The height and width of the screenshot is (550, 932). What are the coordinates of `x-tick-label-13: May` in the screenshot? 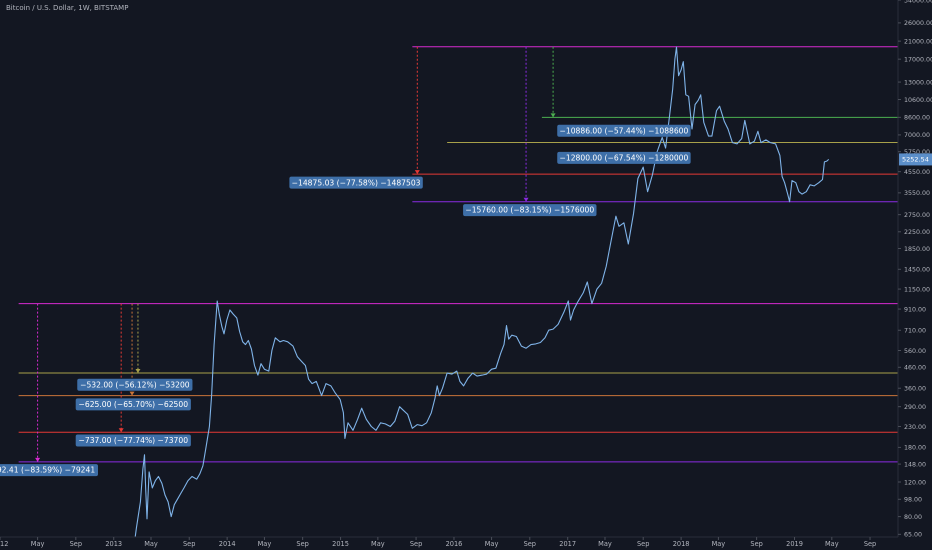 It's located at (492, 544).